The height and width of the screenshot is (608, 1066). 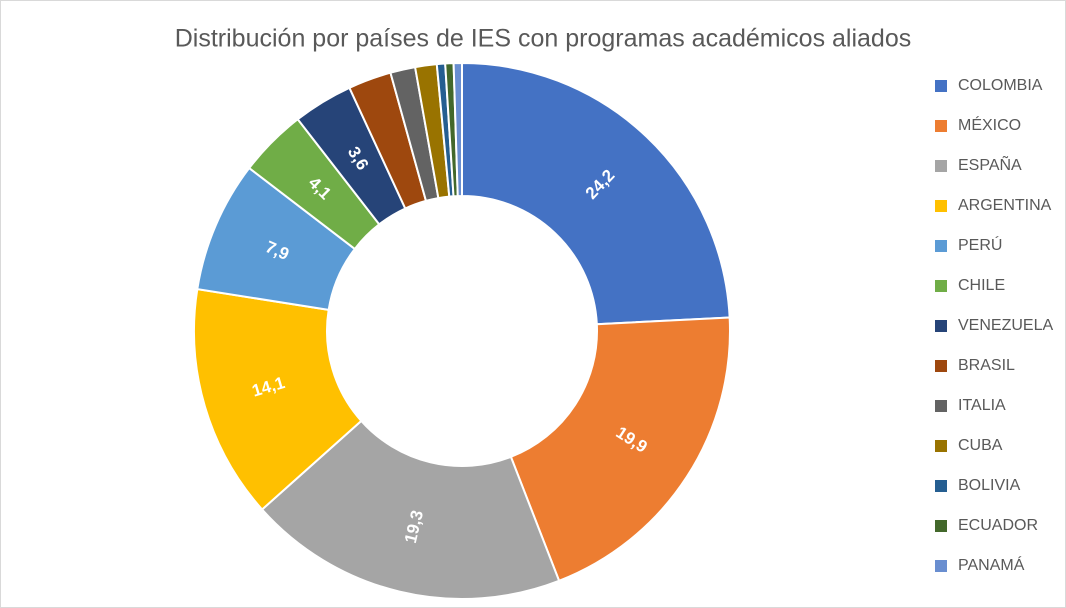 What do you see at coordinates (990, 164) in the screenshot?
I see `legend-label: ESPAÑA` at bounding box center [990, 164].